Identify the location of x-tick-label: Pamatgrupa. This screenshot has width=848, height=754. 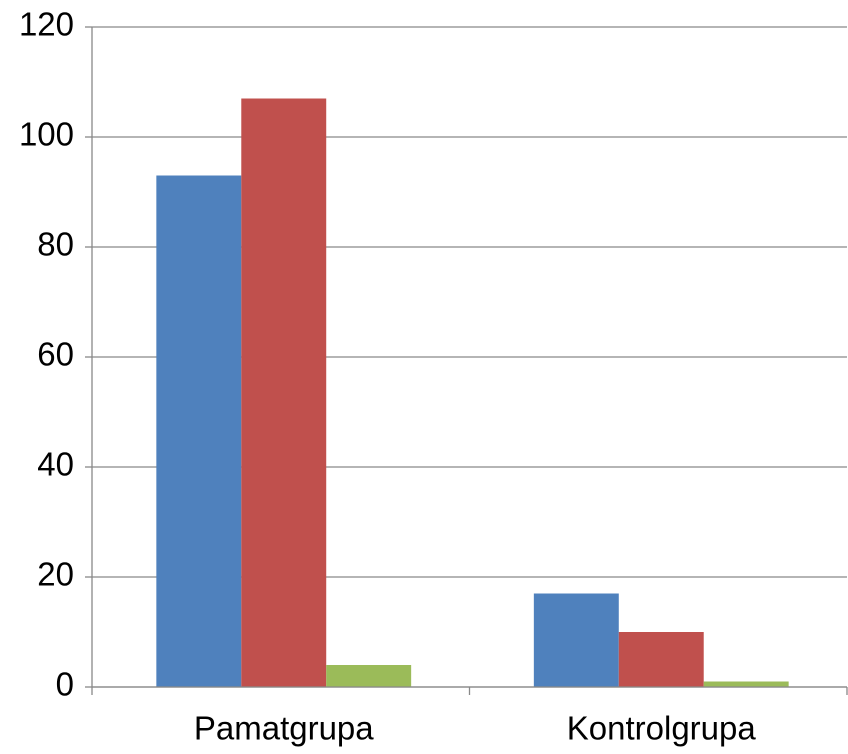
(284, 728).